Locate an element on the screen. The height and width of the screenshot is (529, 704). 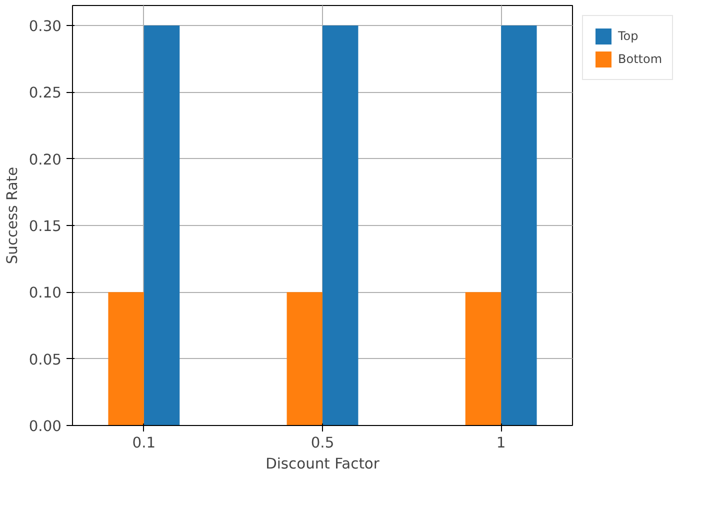
x-tick-label: 0.1 is located at coordinates (144, 443).